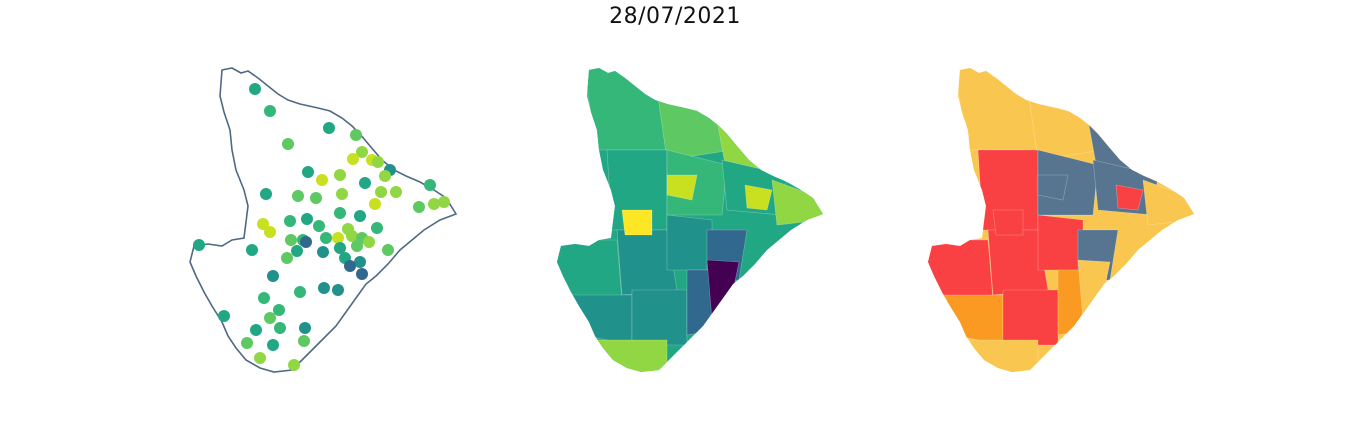 This screenshot has width=1350, height=444. What do you see at coordinates (675, 16) in the screenshot?
I see `figure-title: 28/07/2021` at bounding box center [675, 16].